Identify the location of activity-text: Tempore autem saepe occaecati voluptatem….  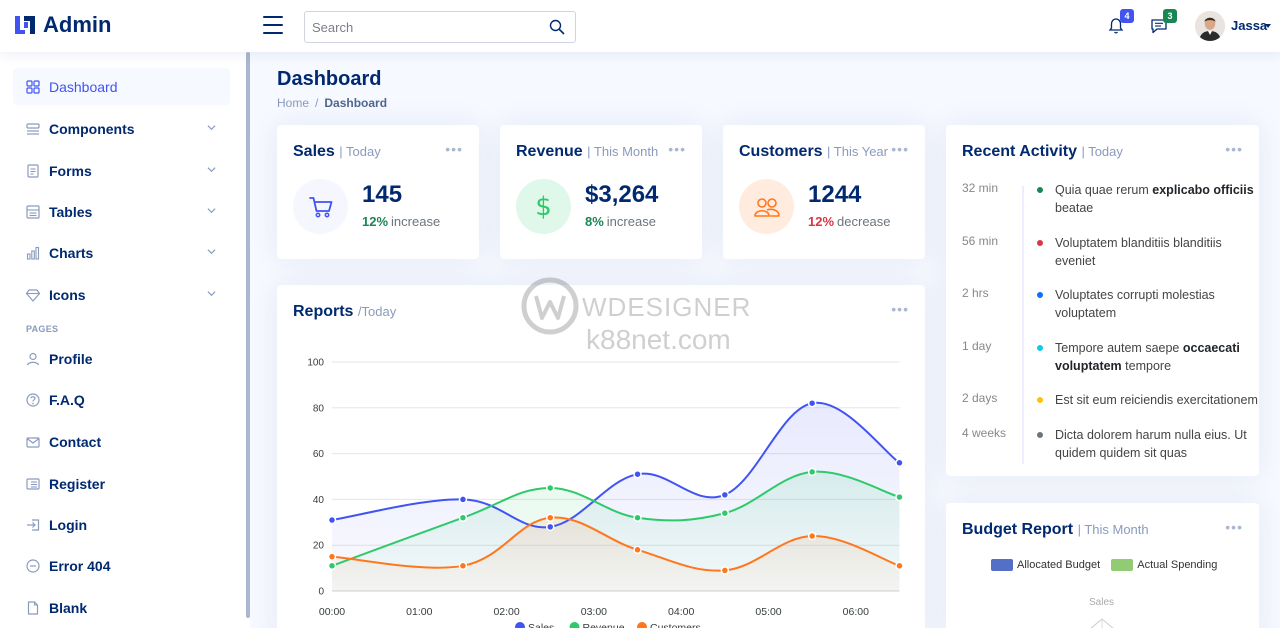
(1147, 357).